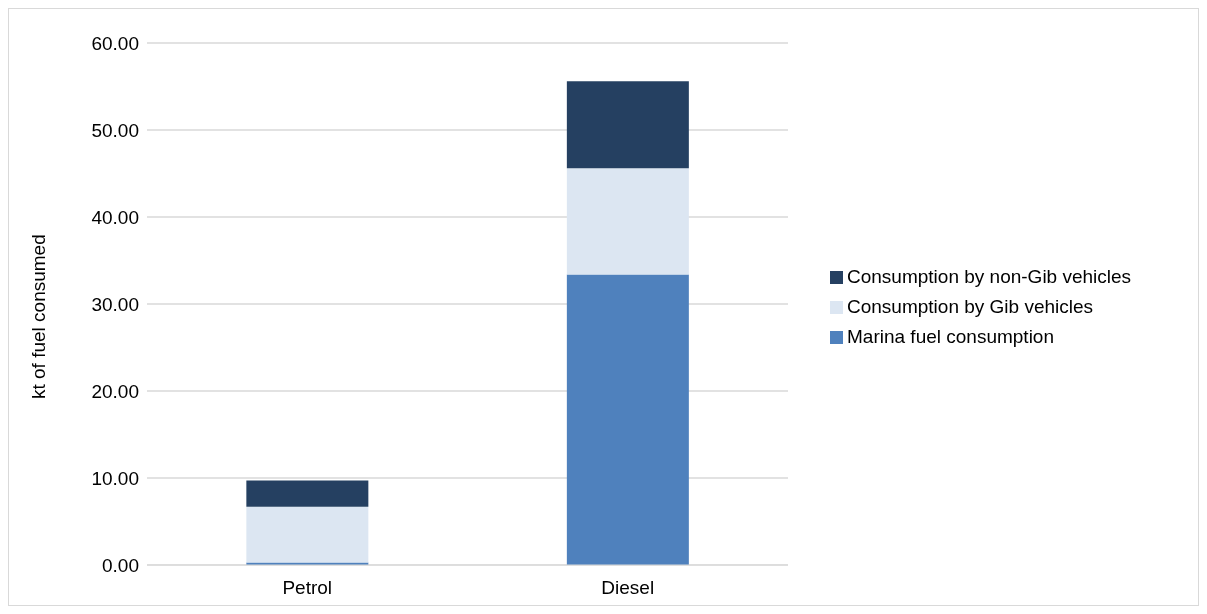 The height and width of the screenshot is (614, 1207). What do you see at coordinates (38, 316) in the screenshot?
I see `y-axis-title: kt of fuel consumed` at bounding box center [38, 316].